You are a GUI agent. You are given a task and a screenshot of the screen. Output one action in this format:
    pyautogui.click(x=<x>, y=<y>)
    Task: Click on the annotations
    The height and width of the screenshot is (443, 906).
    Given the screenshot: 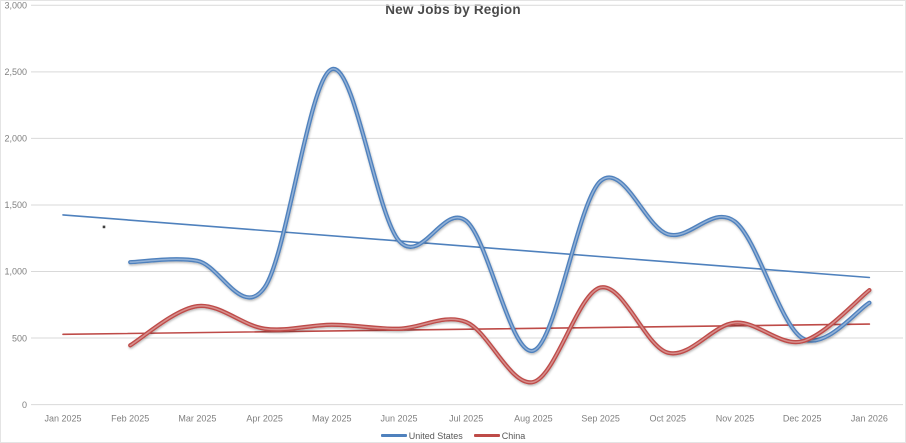 What is the action you would take?
    pyautogui.click(x=104, y=227)
    